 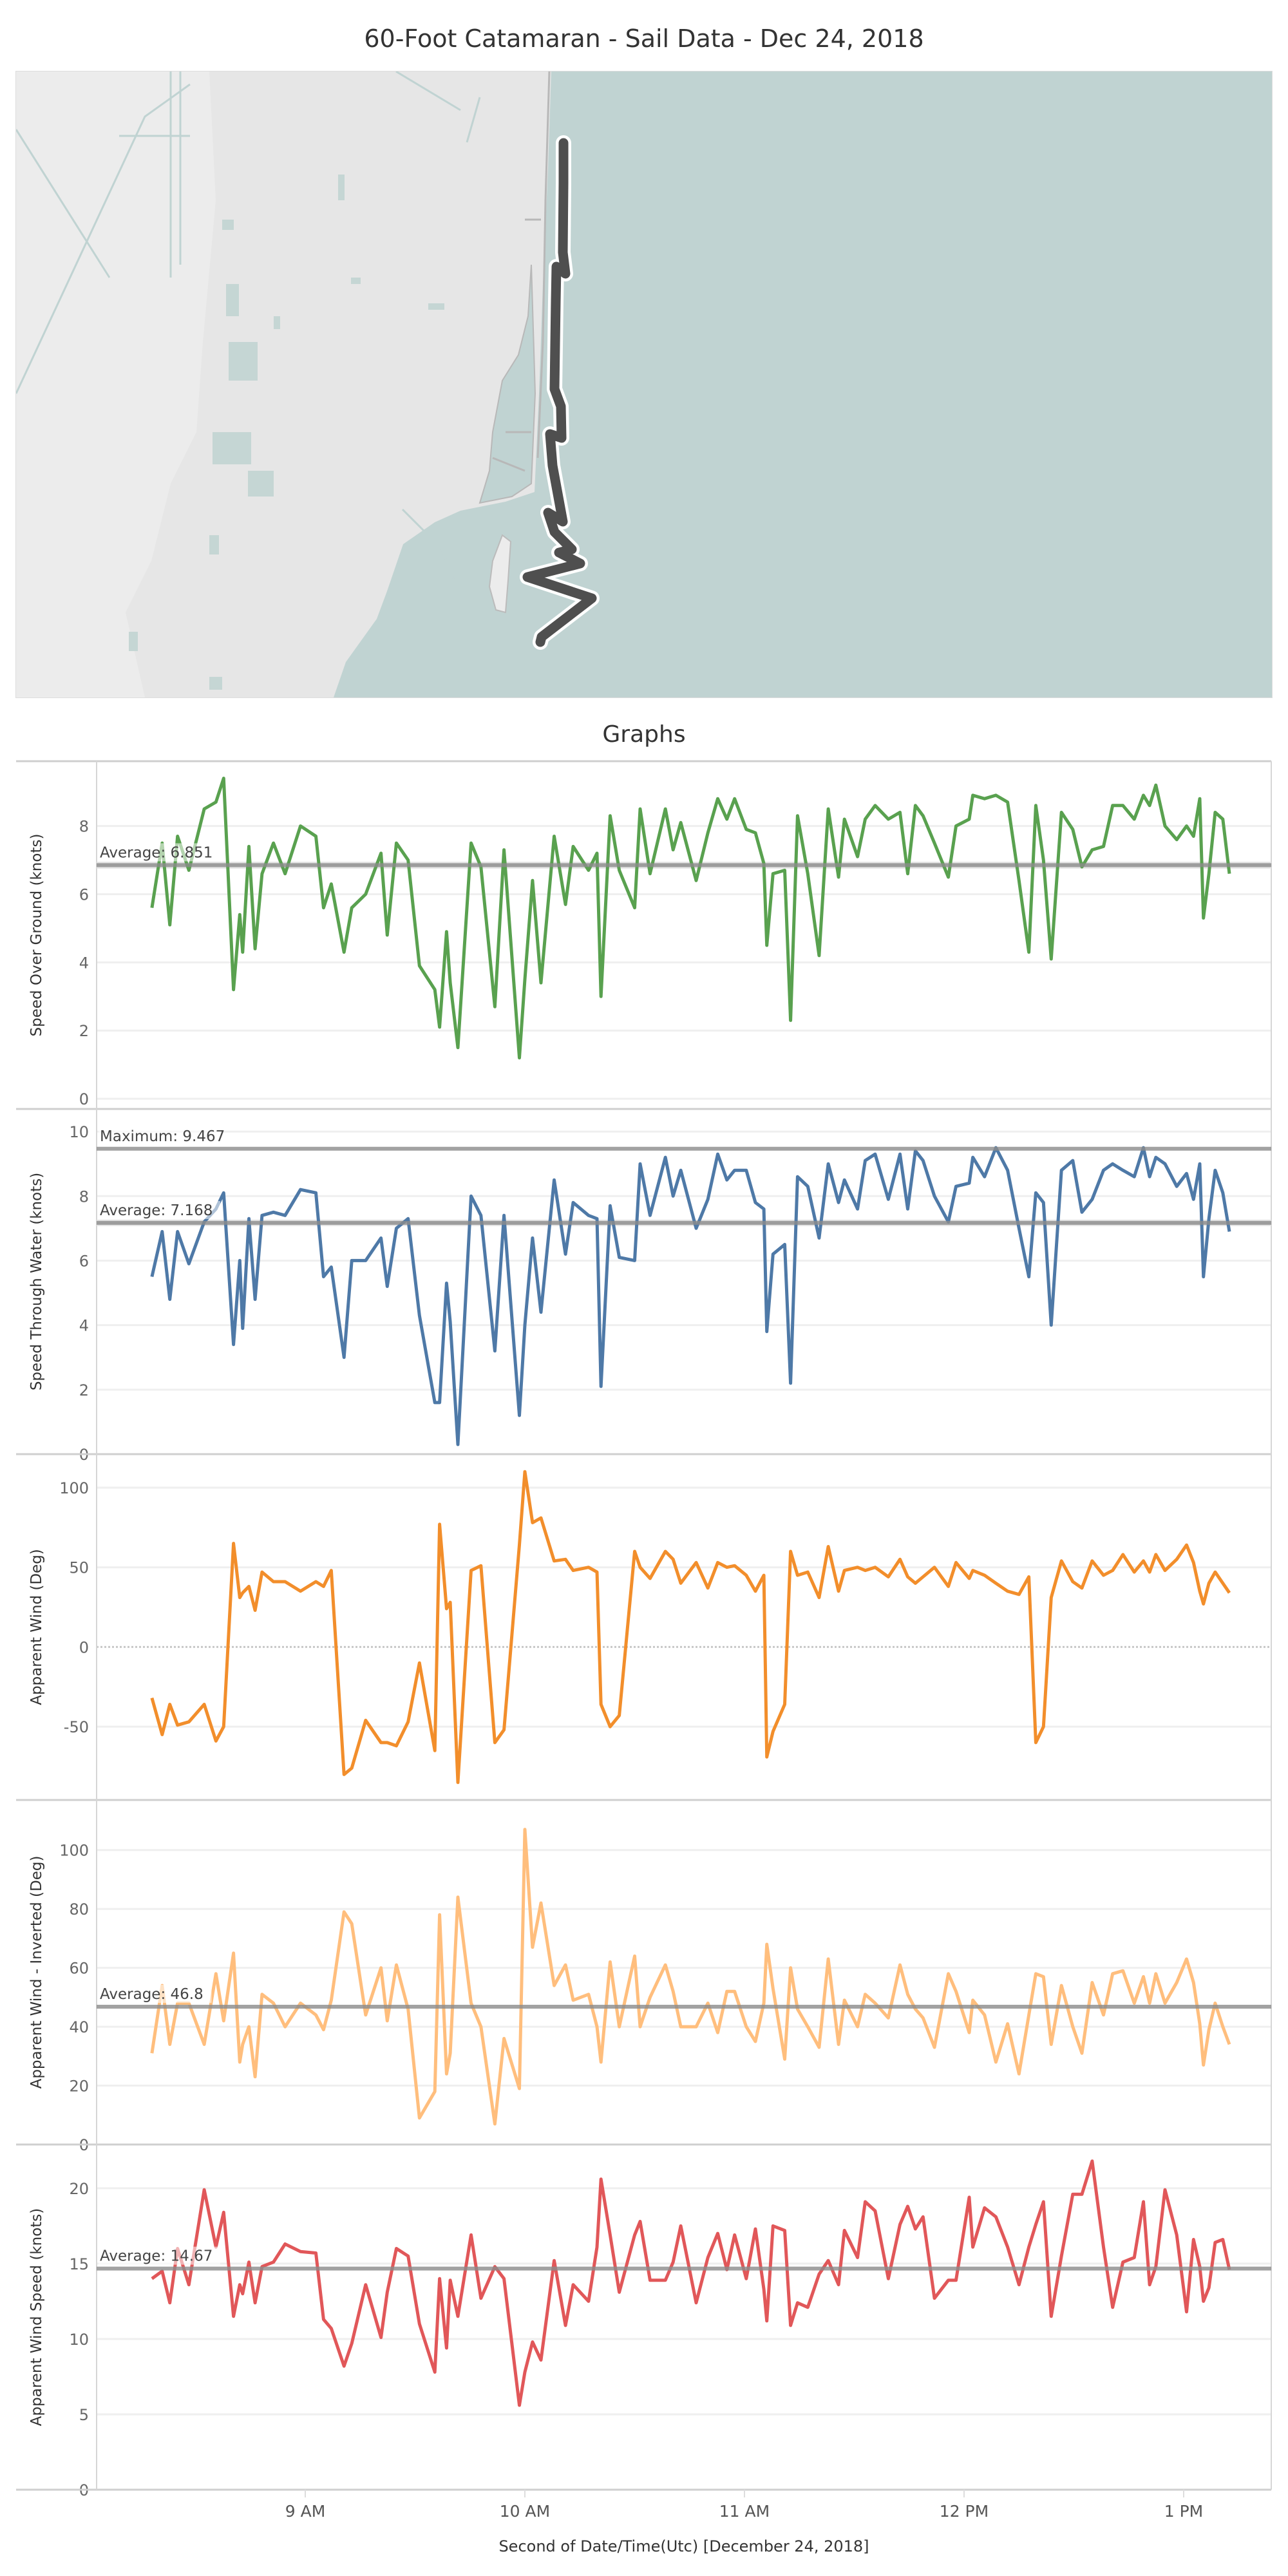 I want to click on series-line-speed-over-ground-knots, so click(x=690, y=918).